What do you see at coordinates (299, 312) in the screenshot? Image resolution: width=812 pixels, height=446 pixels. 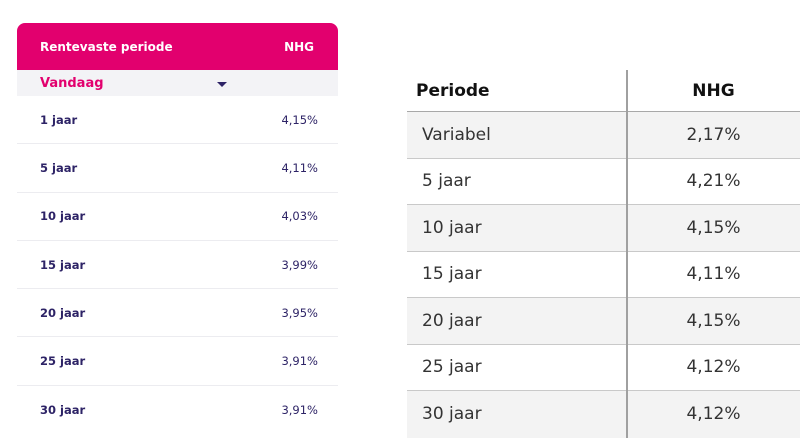 I see `row-rate: 3,95%` at bounding box center [299, 312].